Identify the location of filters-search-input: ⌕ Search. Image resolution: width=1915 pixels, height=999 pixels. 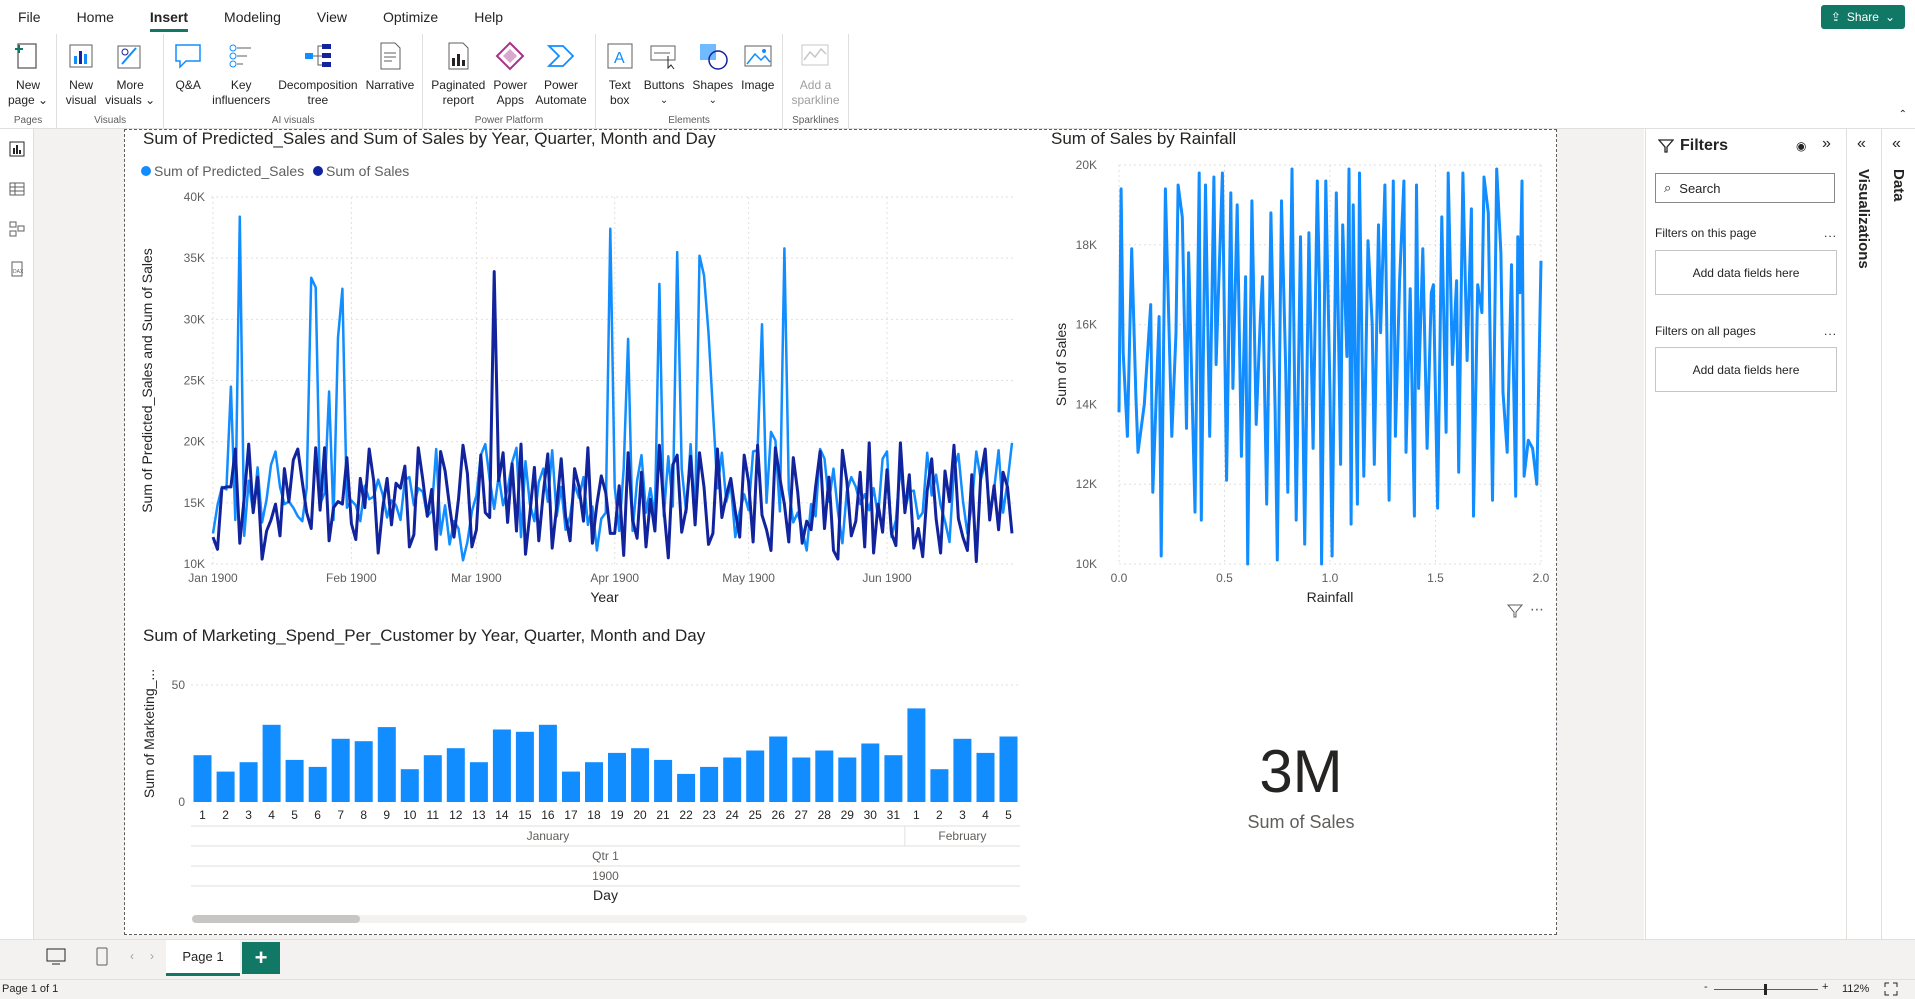
(1745, 188).